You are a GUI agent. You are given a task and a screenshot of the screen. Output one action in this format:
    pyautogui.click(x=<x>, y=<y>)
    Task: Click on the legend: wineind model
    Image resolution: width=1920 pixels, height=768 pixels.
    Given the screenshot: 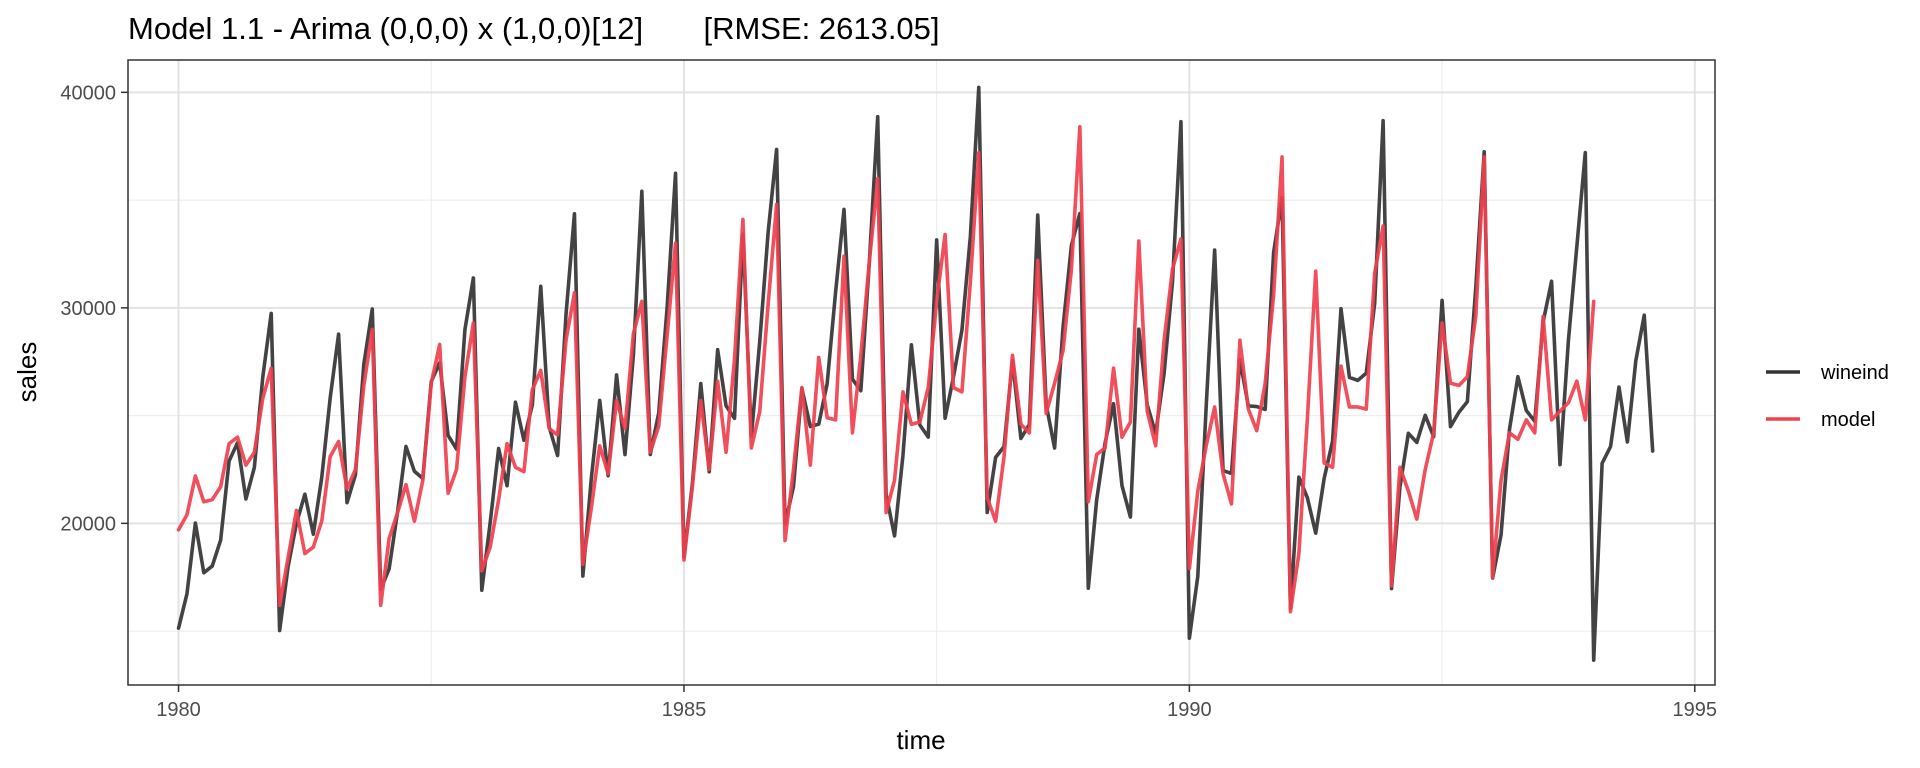 What is the action you would take?
    pyautogui.click(x=1827, y=396)
    